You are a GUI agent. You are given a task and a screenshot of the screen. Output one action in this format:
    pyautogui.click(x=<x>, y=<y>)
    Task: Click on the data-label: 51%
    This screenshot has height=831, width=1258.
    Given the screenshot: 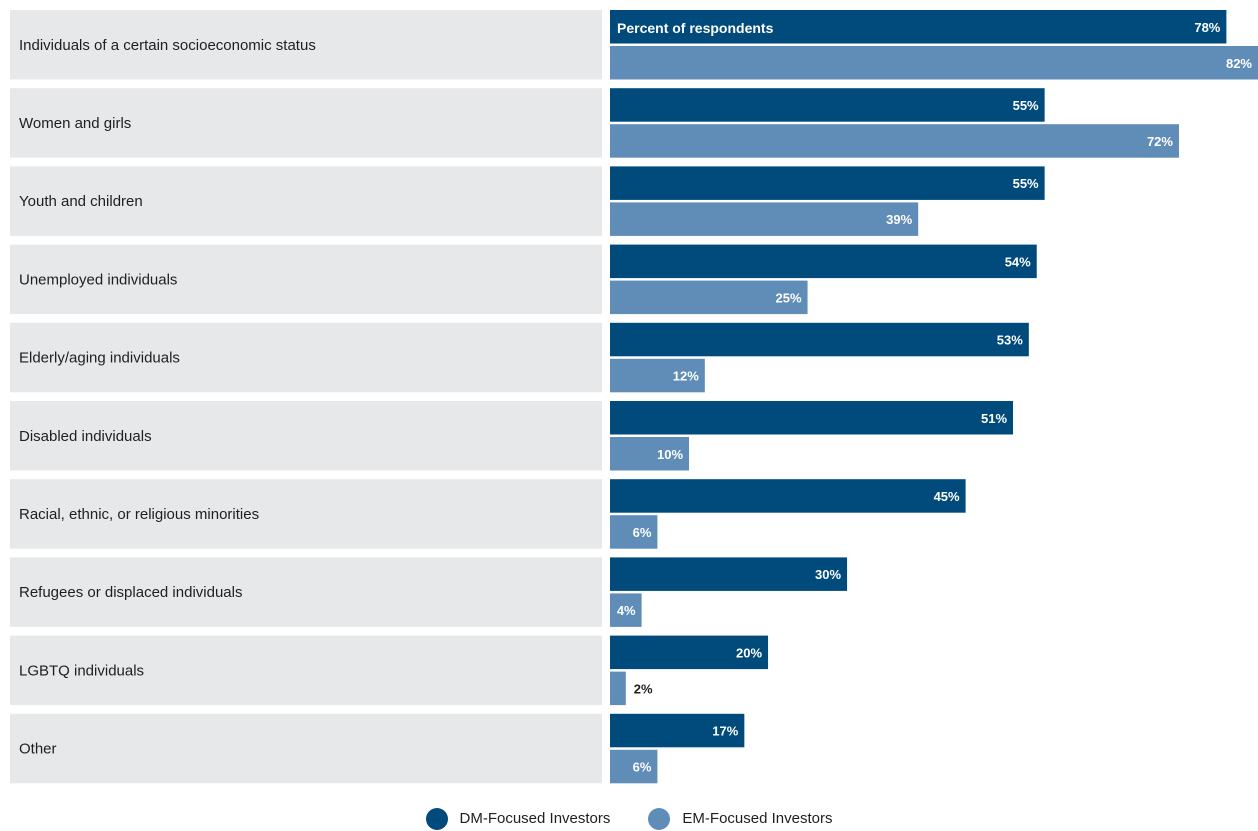 What is the action you would take?
    pyautogui.click(x=994, y=418)
    